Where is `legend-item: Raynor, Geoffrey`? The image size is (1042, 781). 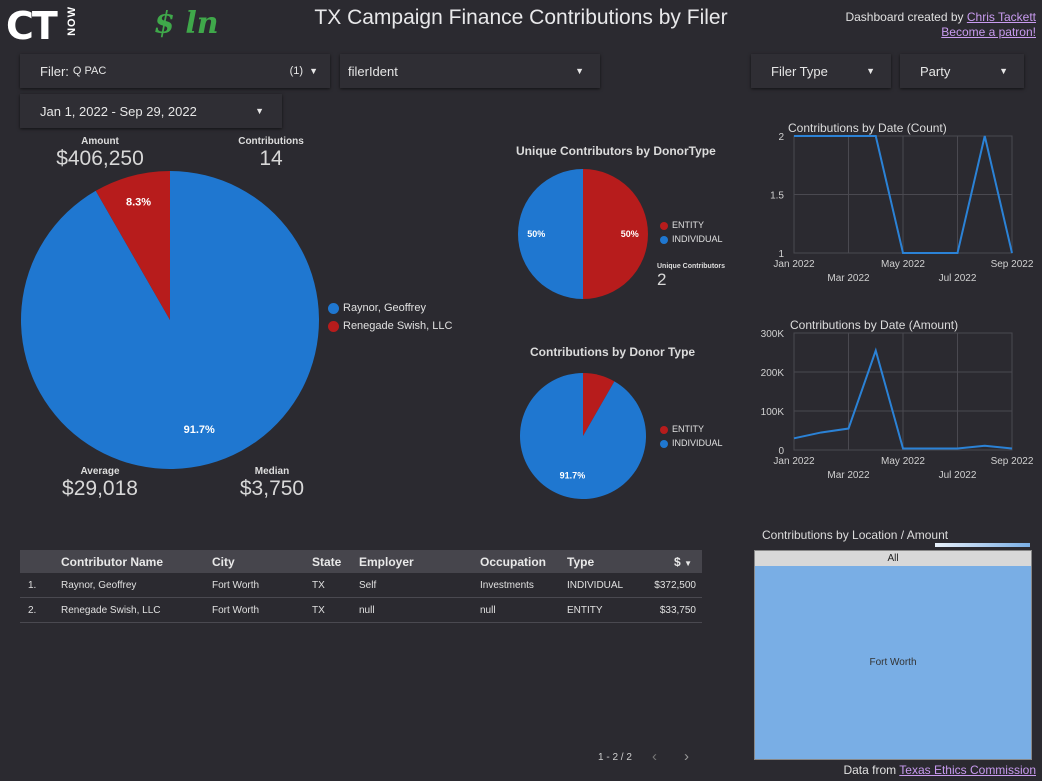
legend-item: Raynor, Geoffrey is located at coordinates (390, 311).